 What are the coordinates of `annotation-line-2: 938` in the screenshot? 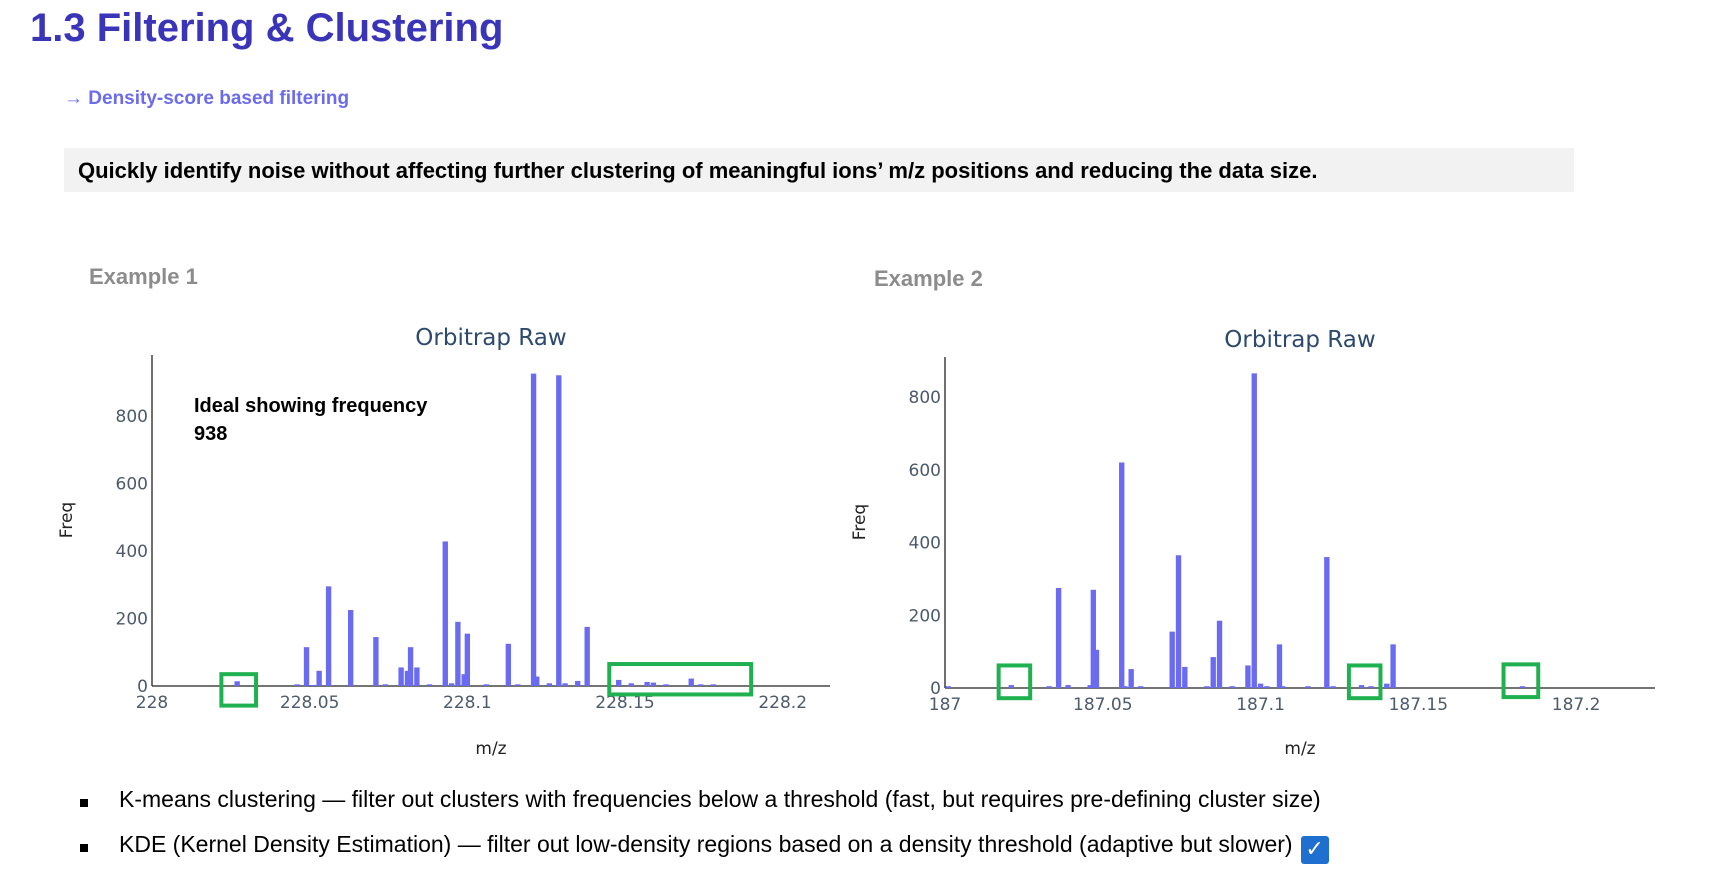 It's located at (211, 434).